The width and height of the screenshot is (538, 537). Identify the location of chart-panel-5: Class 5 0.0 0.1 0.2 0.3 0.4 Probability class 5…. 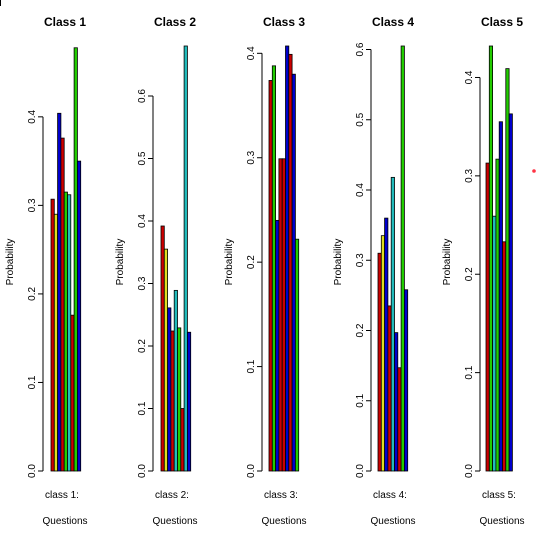
(483, 271).